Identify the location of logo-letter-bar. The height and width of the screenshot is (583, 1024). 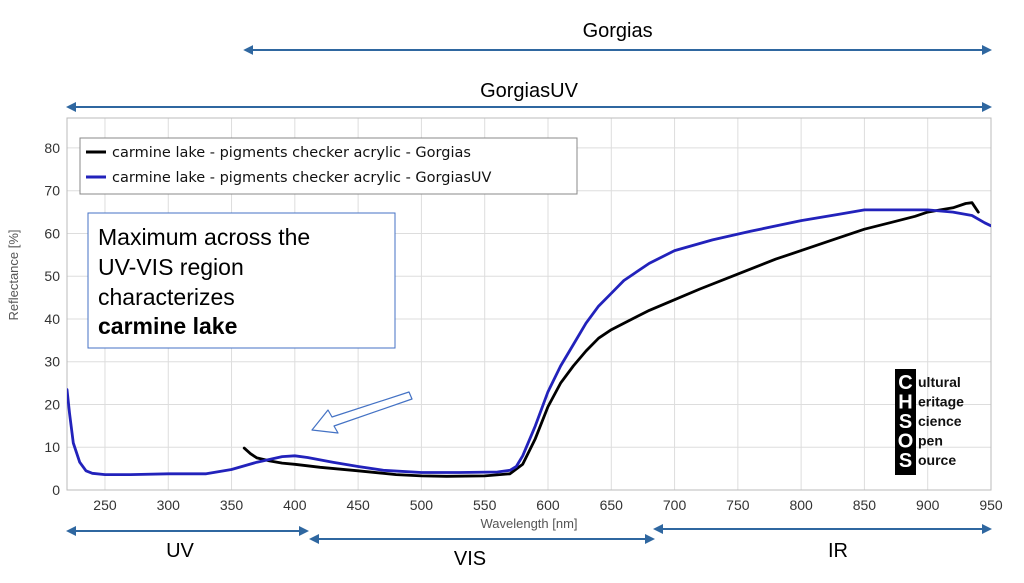
(905, 422).